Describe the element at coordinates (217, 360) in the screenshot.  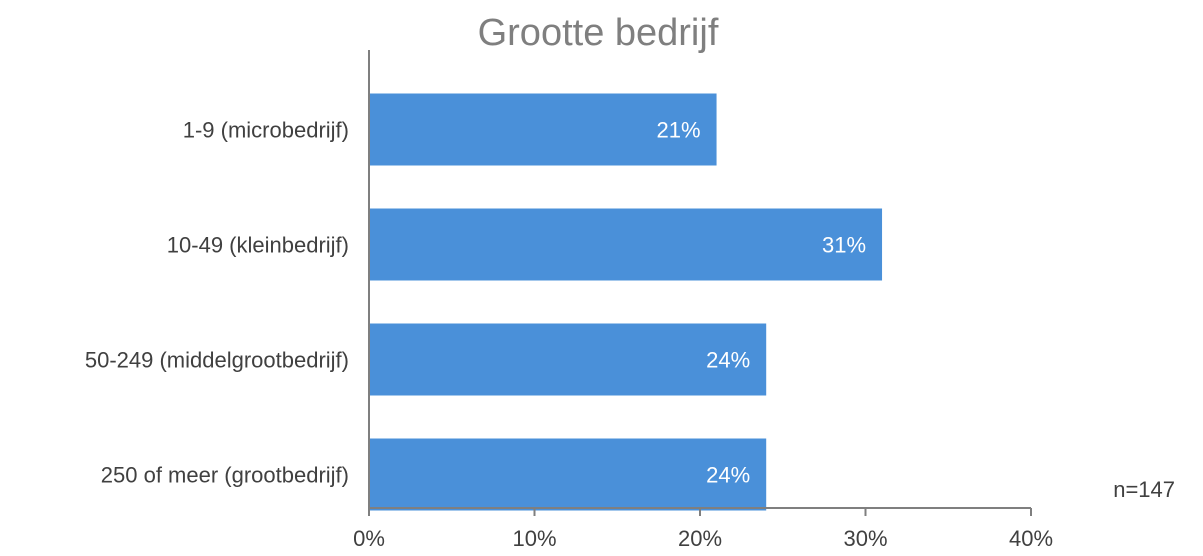
I see `category-label: 50-249 (middelgrootbedrijf)` at that location.